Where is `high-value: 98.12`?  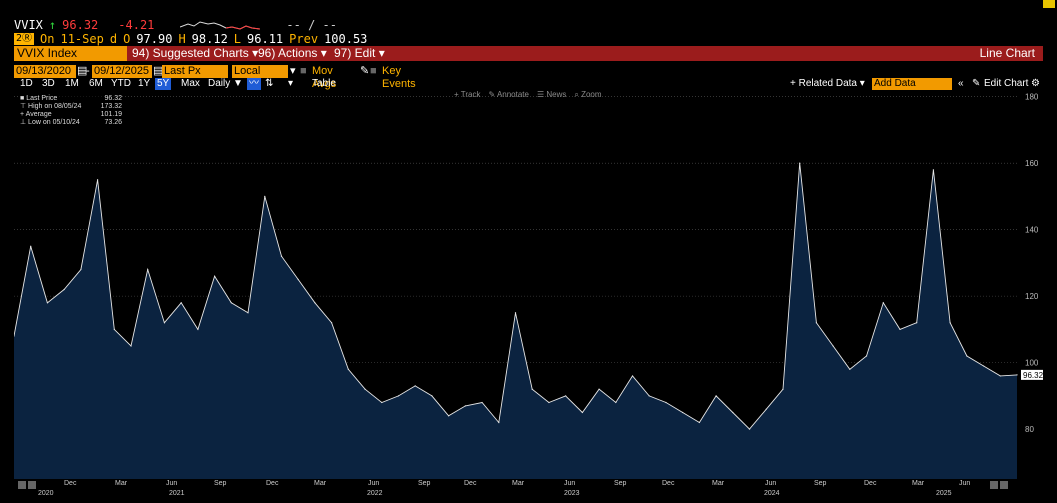
high-value: 98.12 is located at coordinates (209, 39).